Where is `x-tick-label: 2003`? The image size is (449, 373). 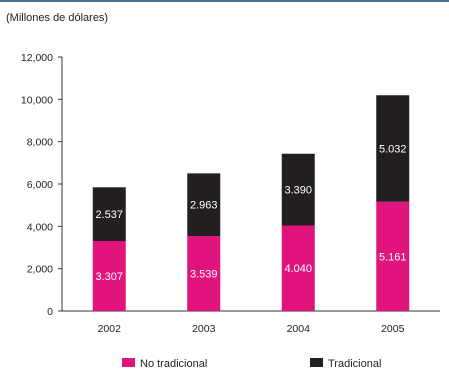
x-tick-label: 2003 is located at coordinates (204, 329).